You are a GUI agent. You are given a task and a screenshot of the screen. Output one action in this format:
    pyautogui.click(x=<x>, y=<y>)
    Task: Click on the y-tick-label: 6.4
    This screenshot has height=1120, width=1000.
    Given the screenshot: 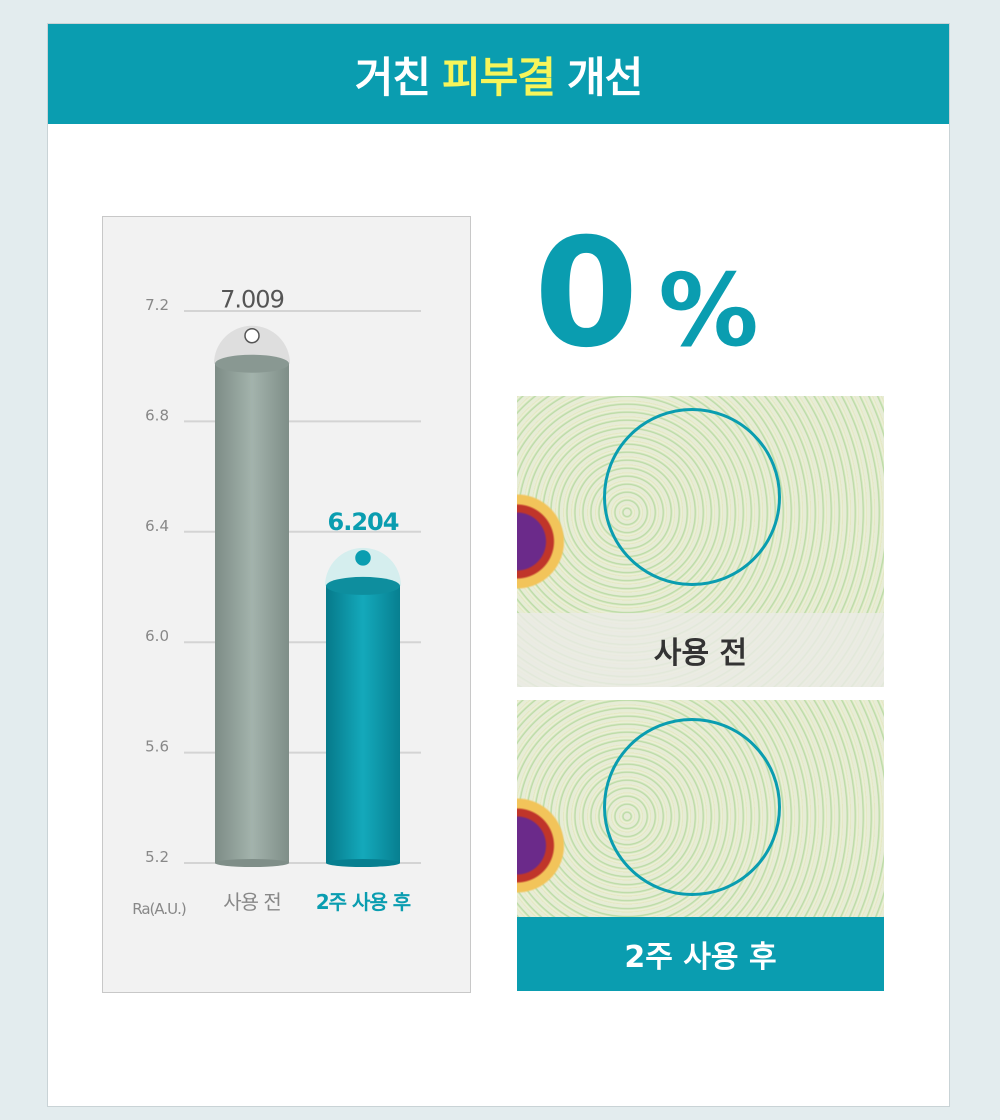 What is the action you would take?
    pyautogui.click(x=157, y=526)
    